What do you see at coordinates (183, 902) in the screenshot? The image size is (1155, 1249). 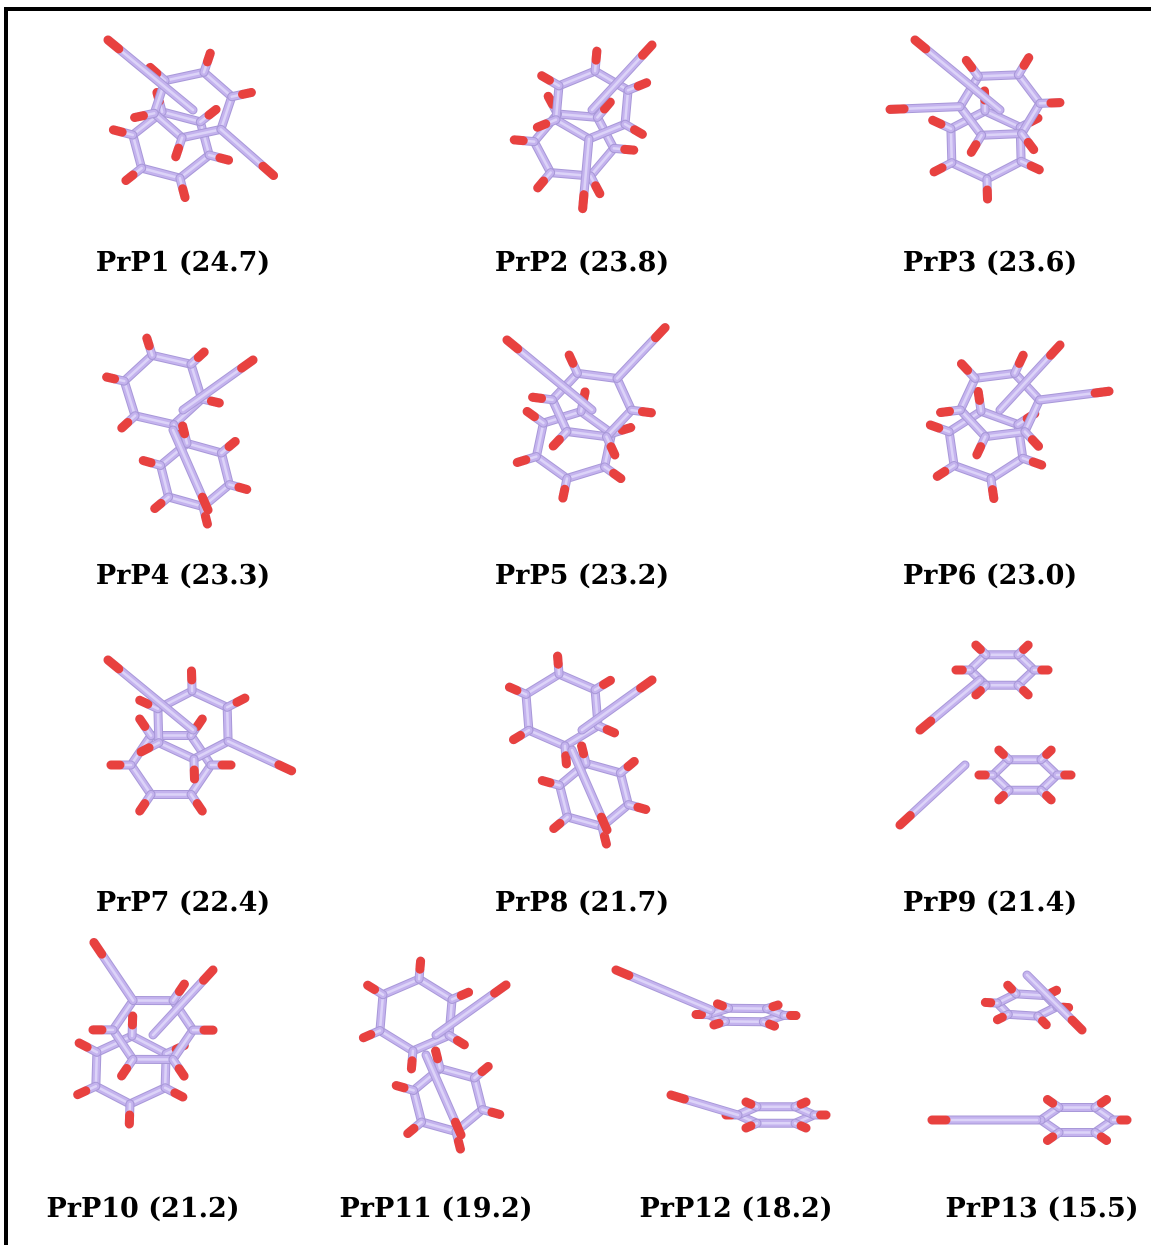 I see `label-prp7: PrP7 (22.4)` at bounding box center [183, 902].